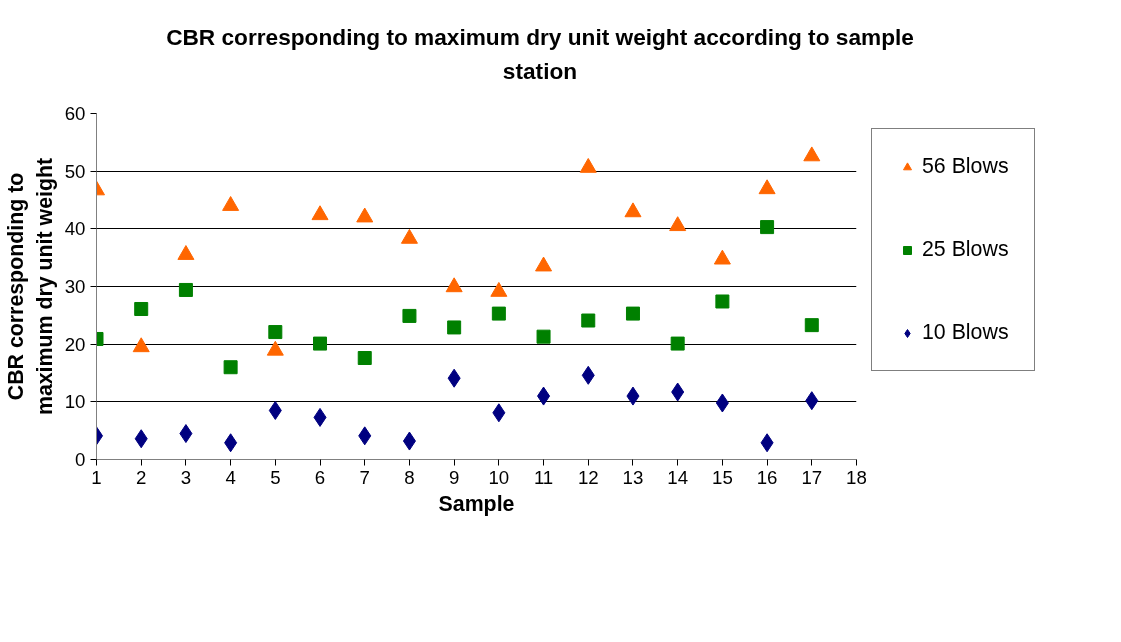 Image resolution: width=1121 pixels, height=642 pixels. Describe the element at coordinates (499, 477) in the screenshot. I see `x-tick-label: 10` at that location.